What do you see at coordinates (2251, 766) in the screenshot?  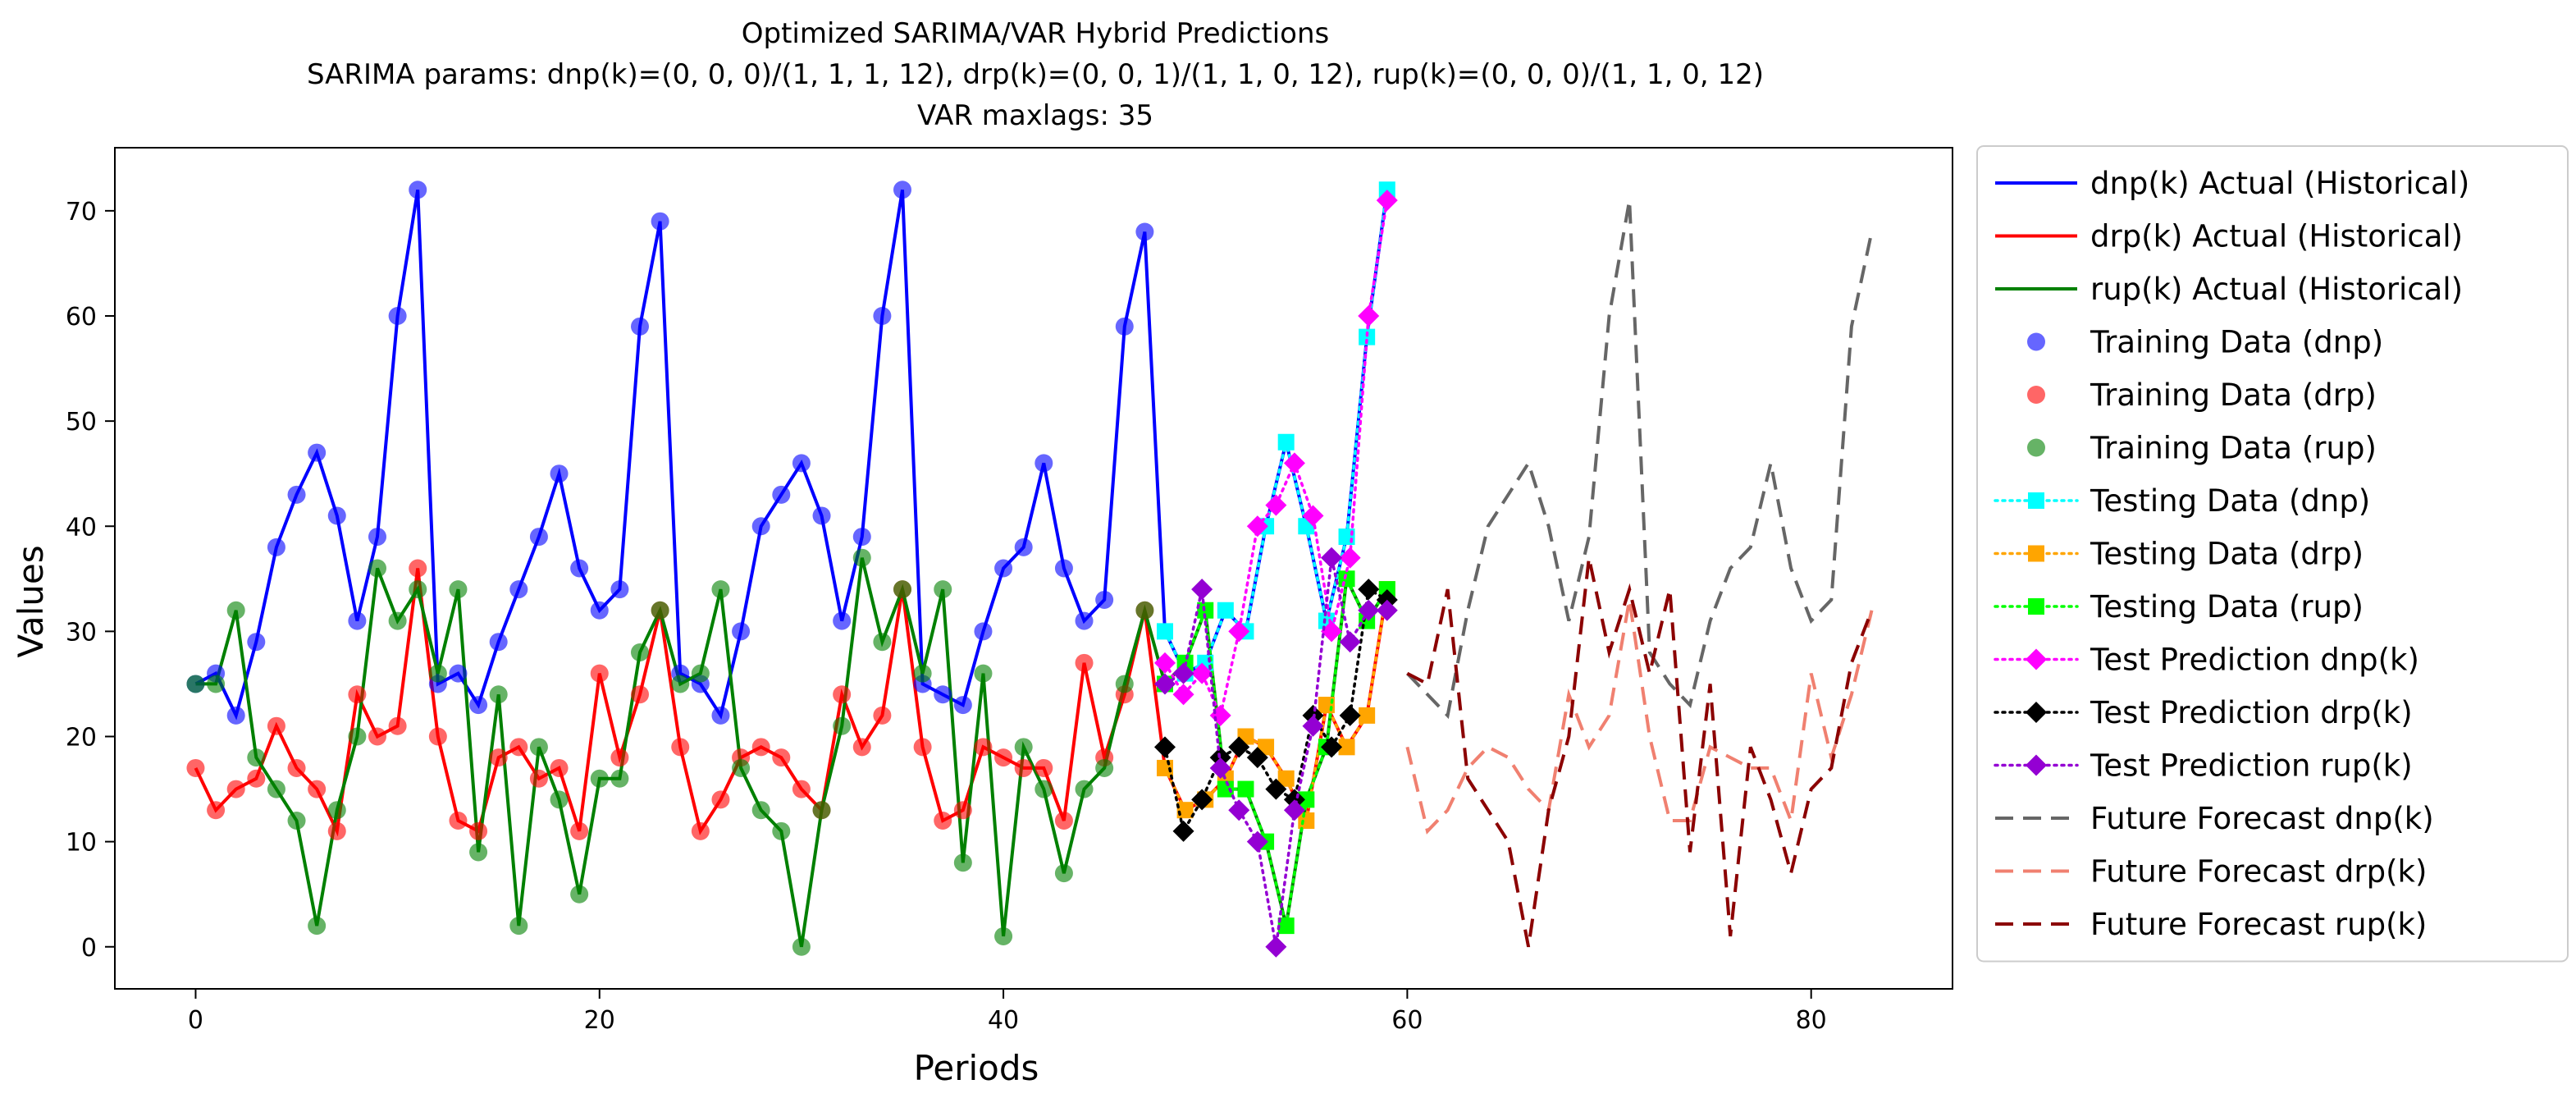 I see `legend-label: Test Prediction rup(k)` at bounding box center [2251, 766].